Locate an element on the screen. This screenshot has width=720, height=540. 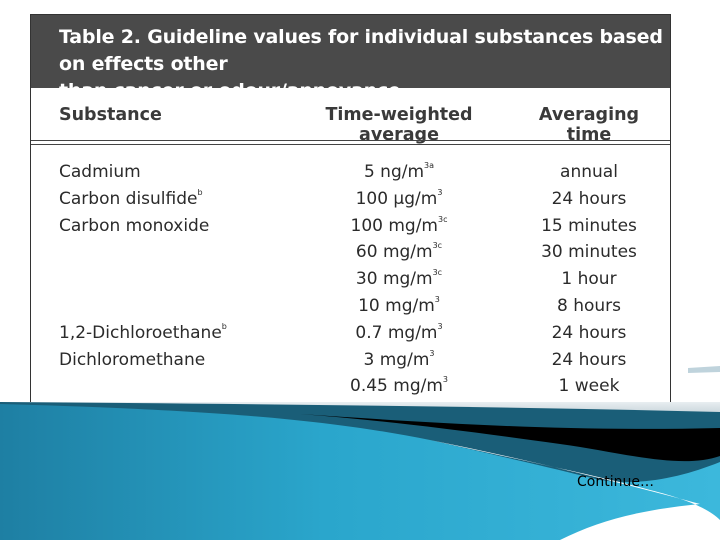
cell-time-weighted-average: 0.45 mg/m3 is located at coordinates (399, 385).